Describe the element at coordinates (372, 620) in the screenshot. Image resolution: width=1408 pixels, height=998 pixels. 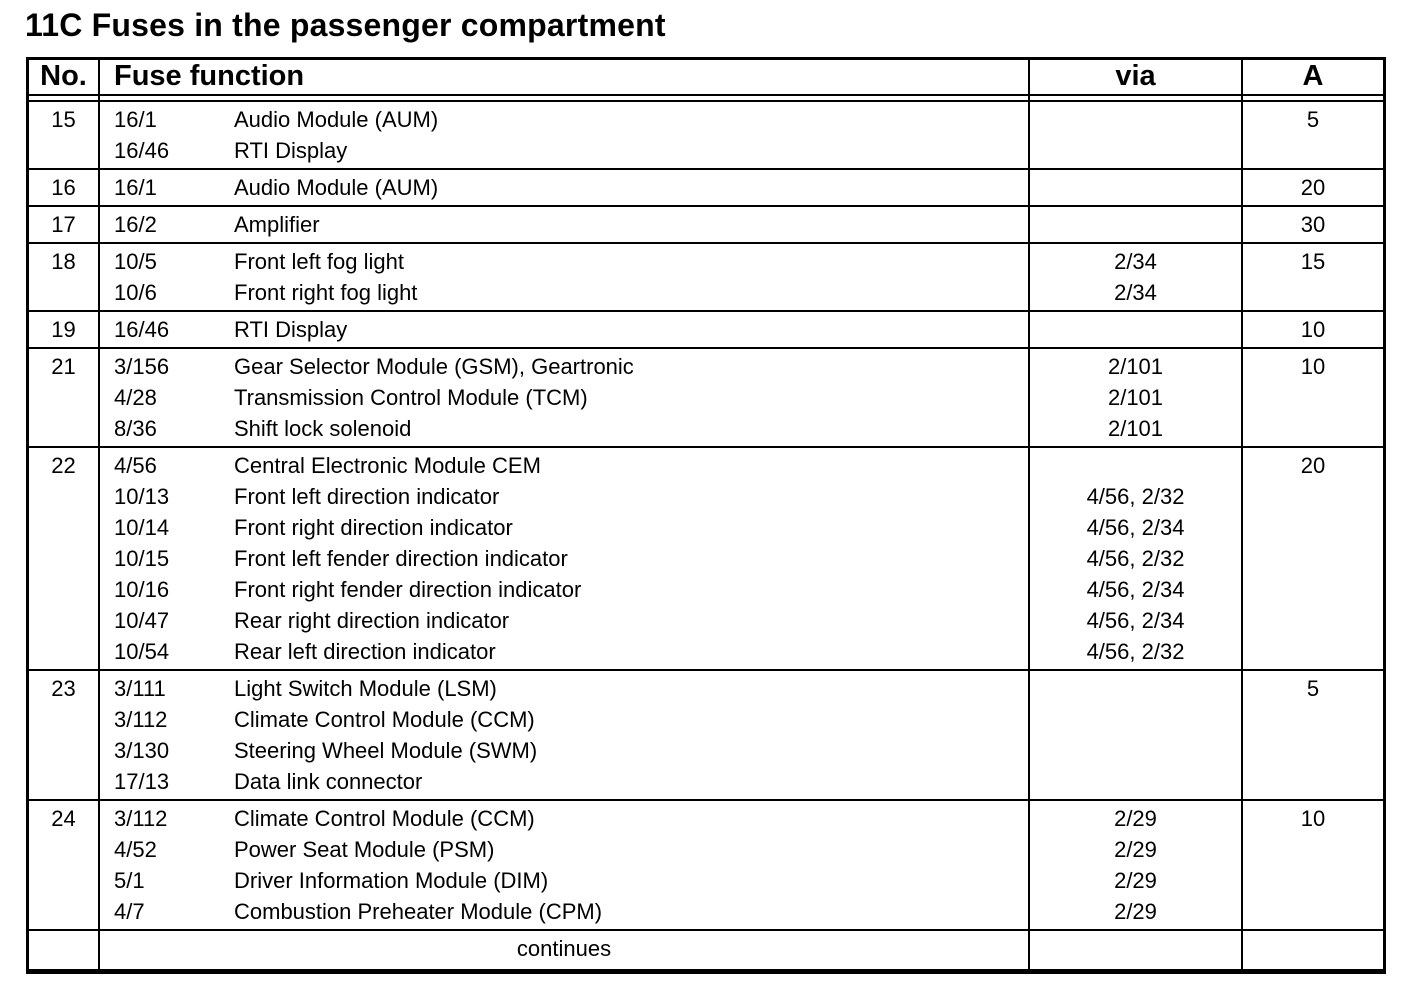
I see `fuse-description: Rear right direction indicator` at that location.